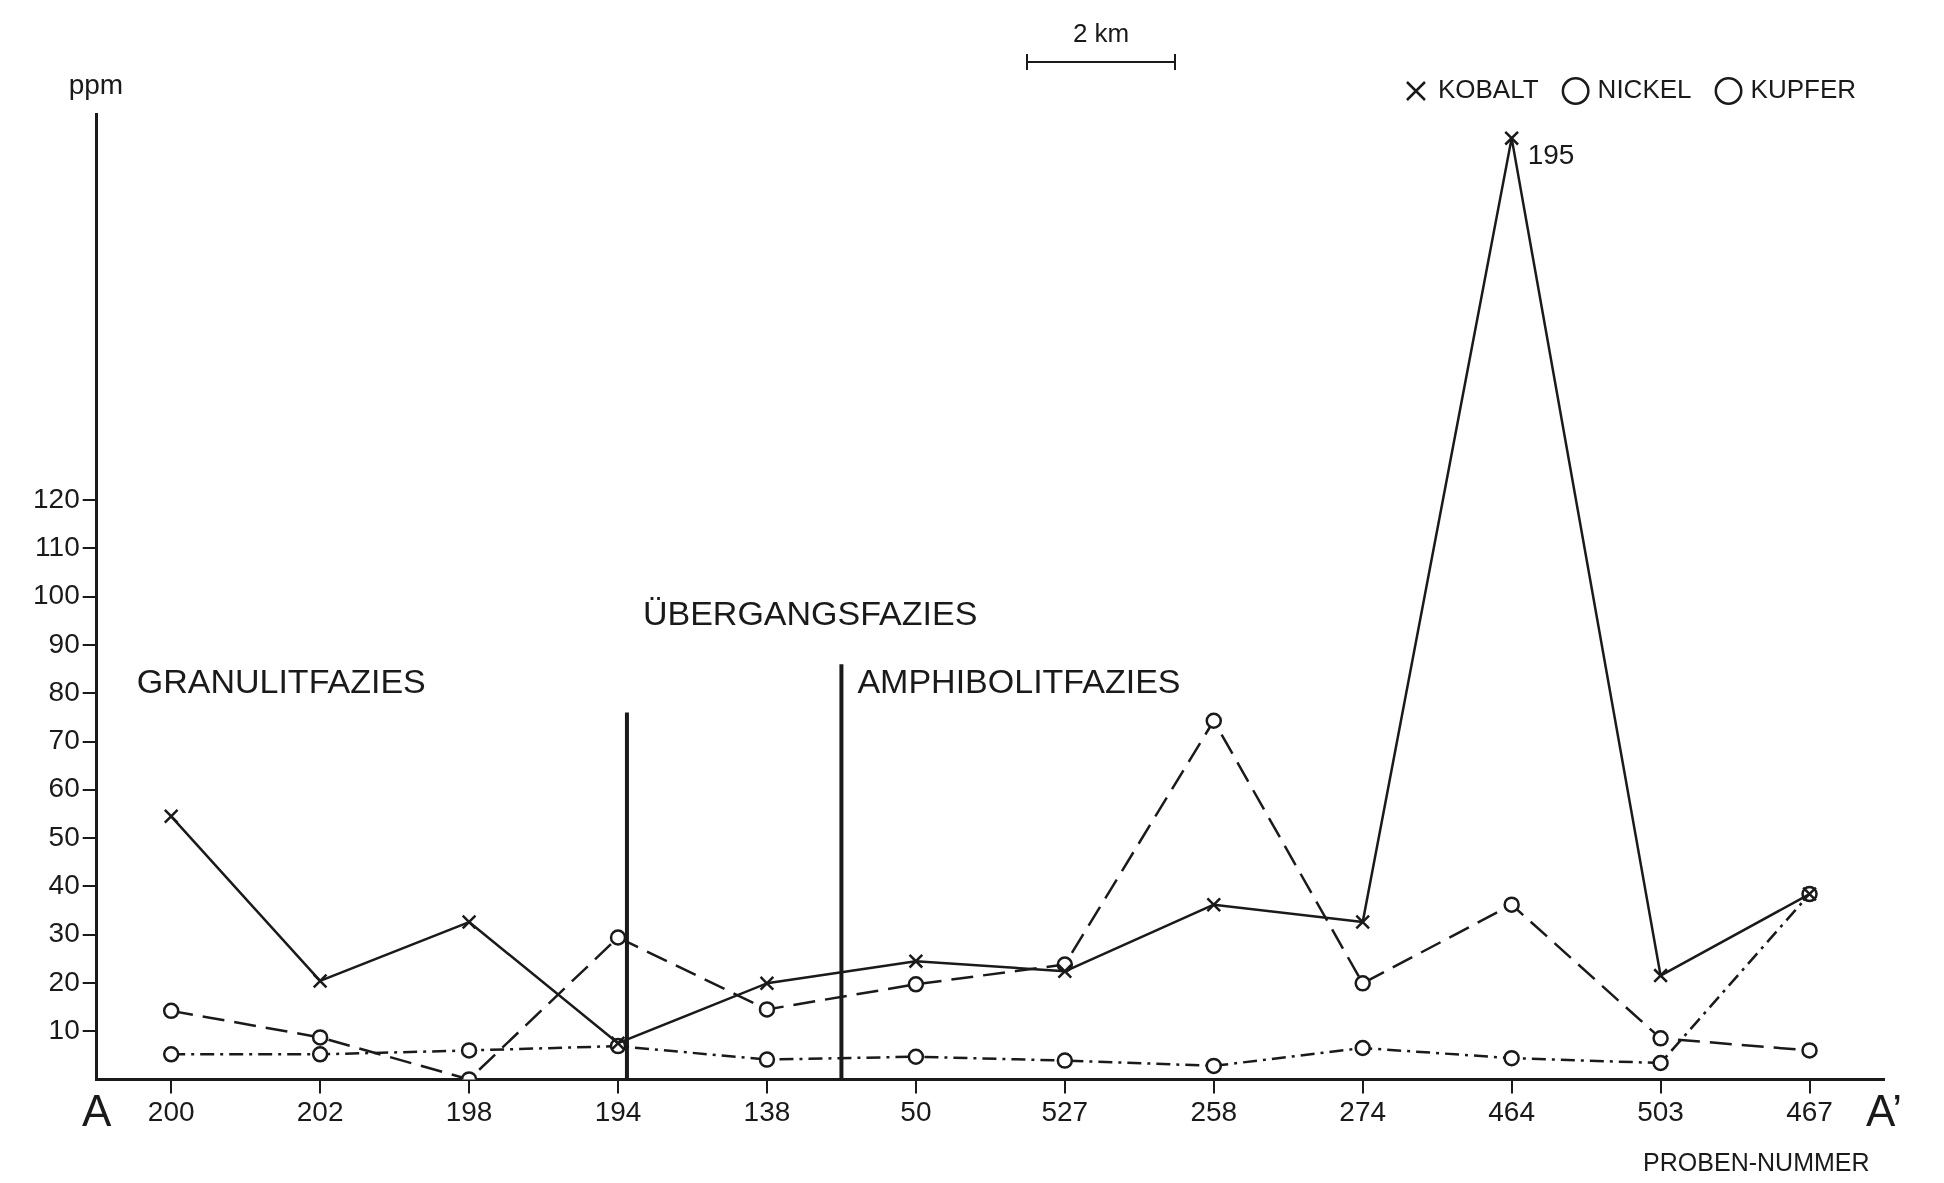  What do you see at coordinates (1214, 1111) in the screenshot?
I see `x-tick-label: 258` at bounding box center [1214, 1111].